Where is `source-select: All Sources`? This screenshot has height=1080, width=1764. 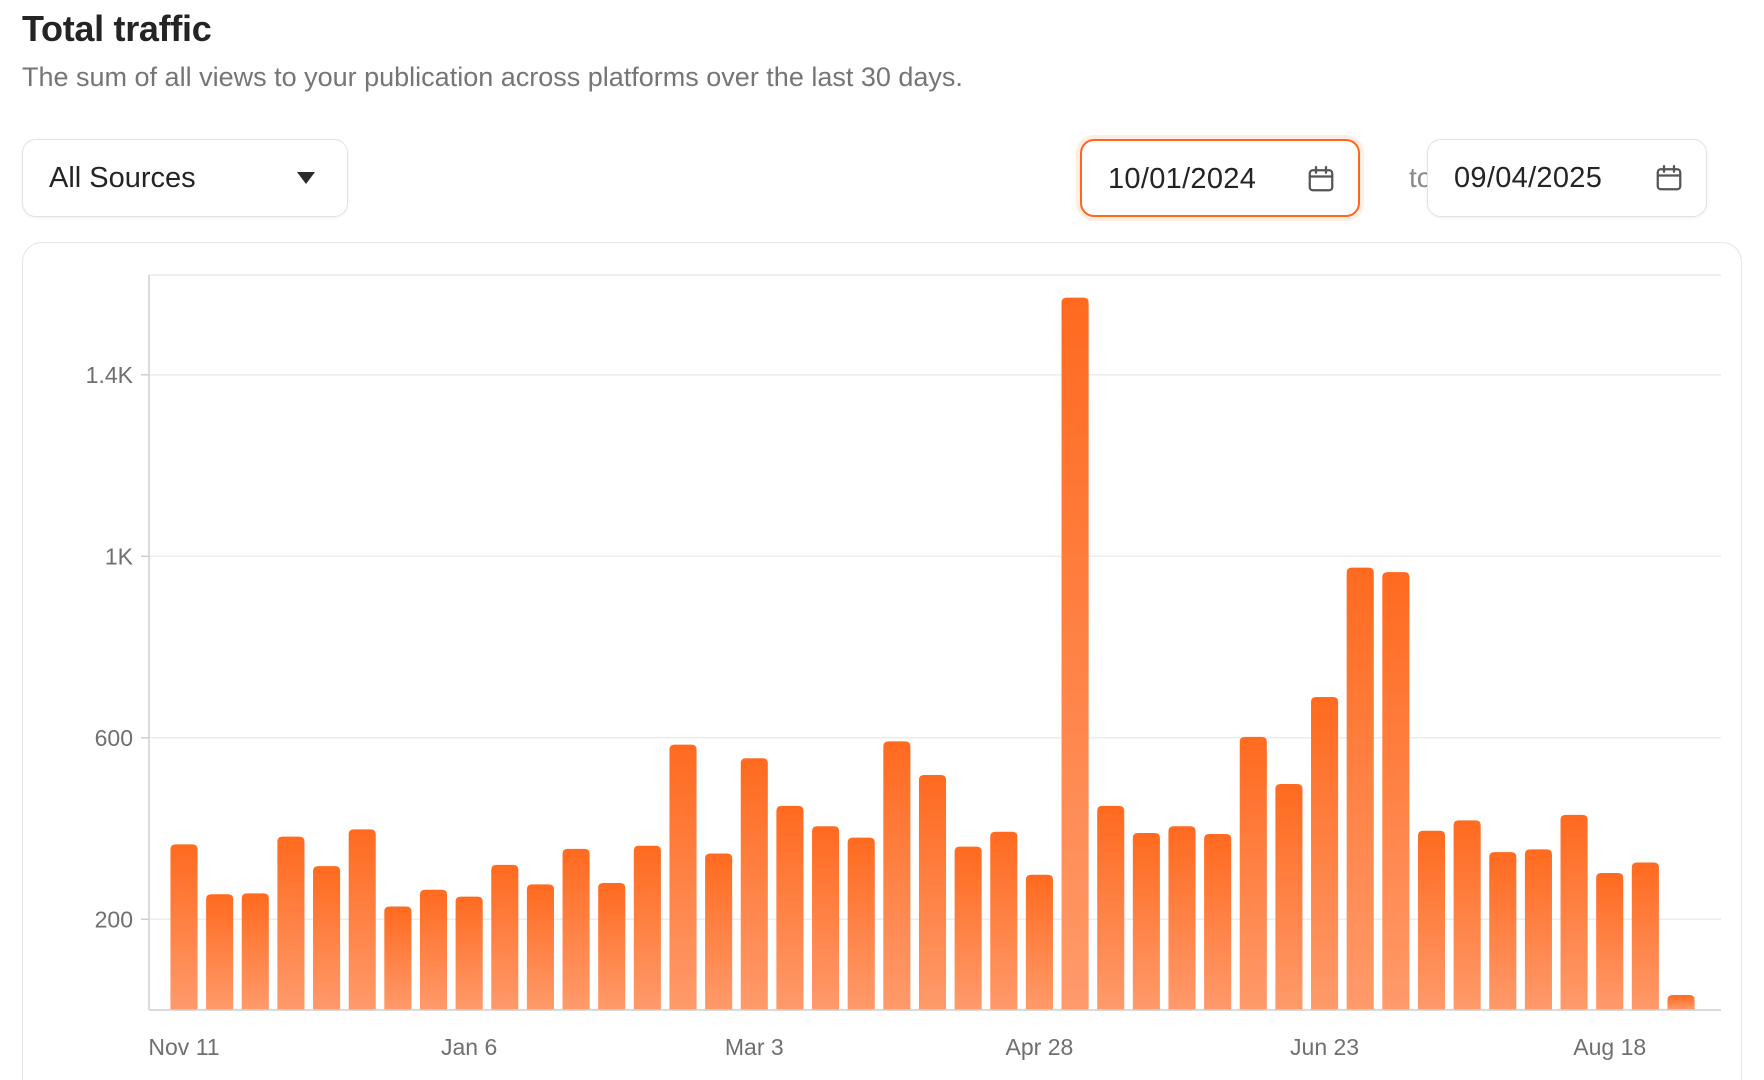
source-select: All Sources is located at coordinates (185, 178).